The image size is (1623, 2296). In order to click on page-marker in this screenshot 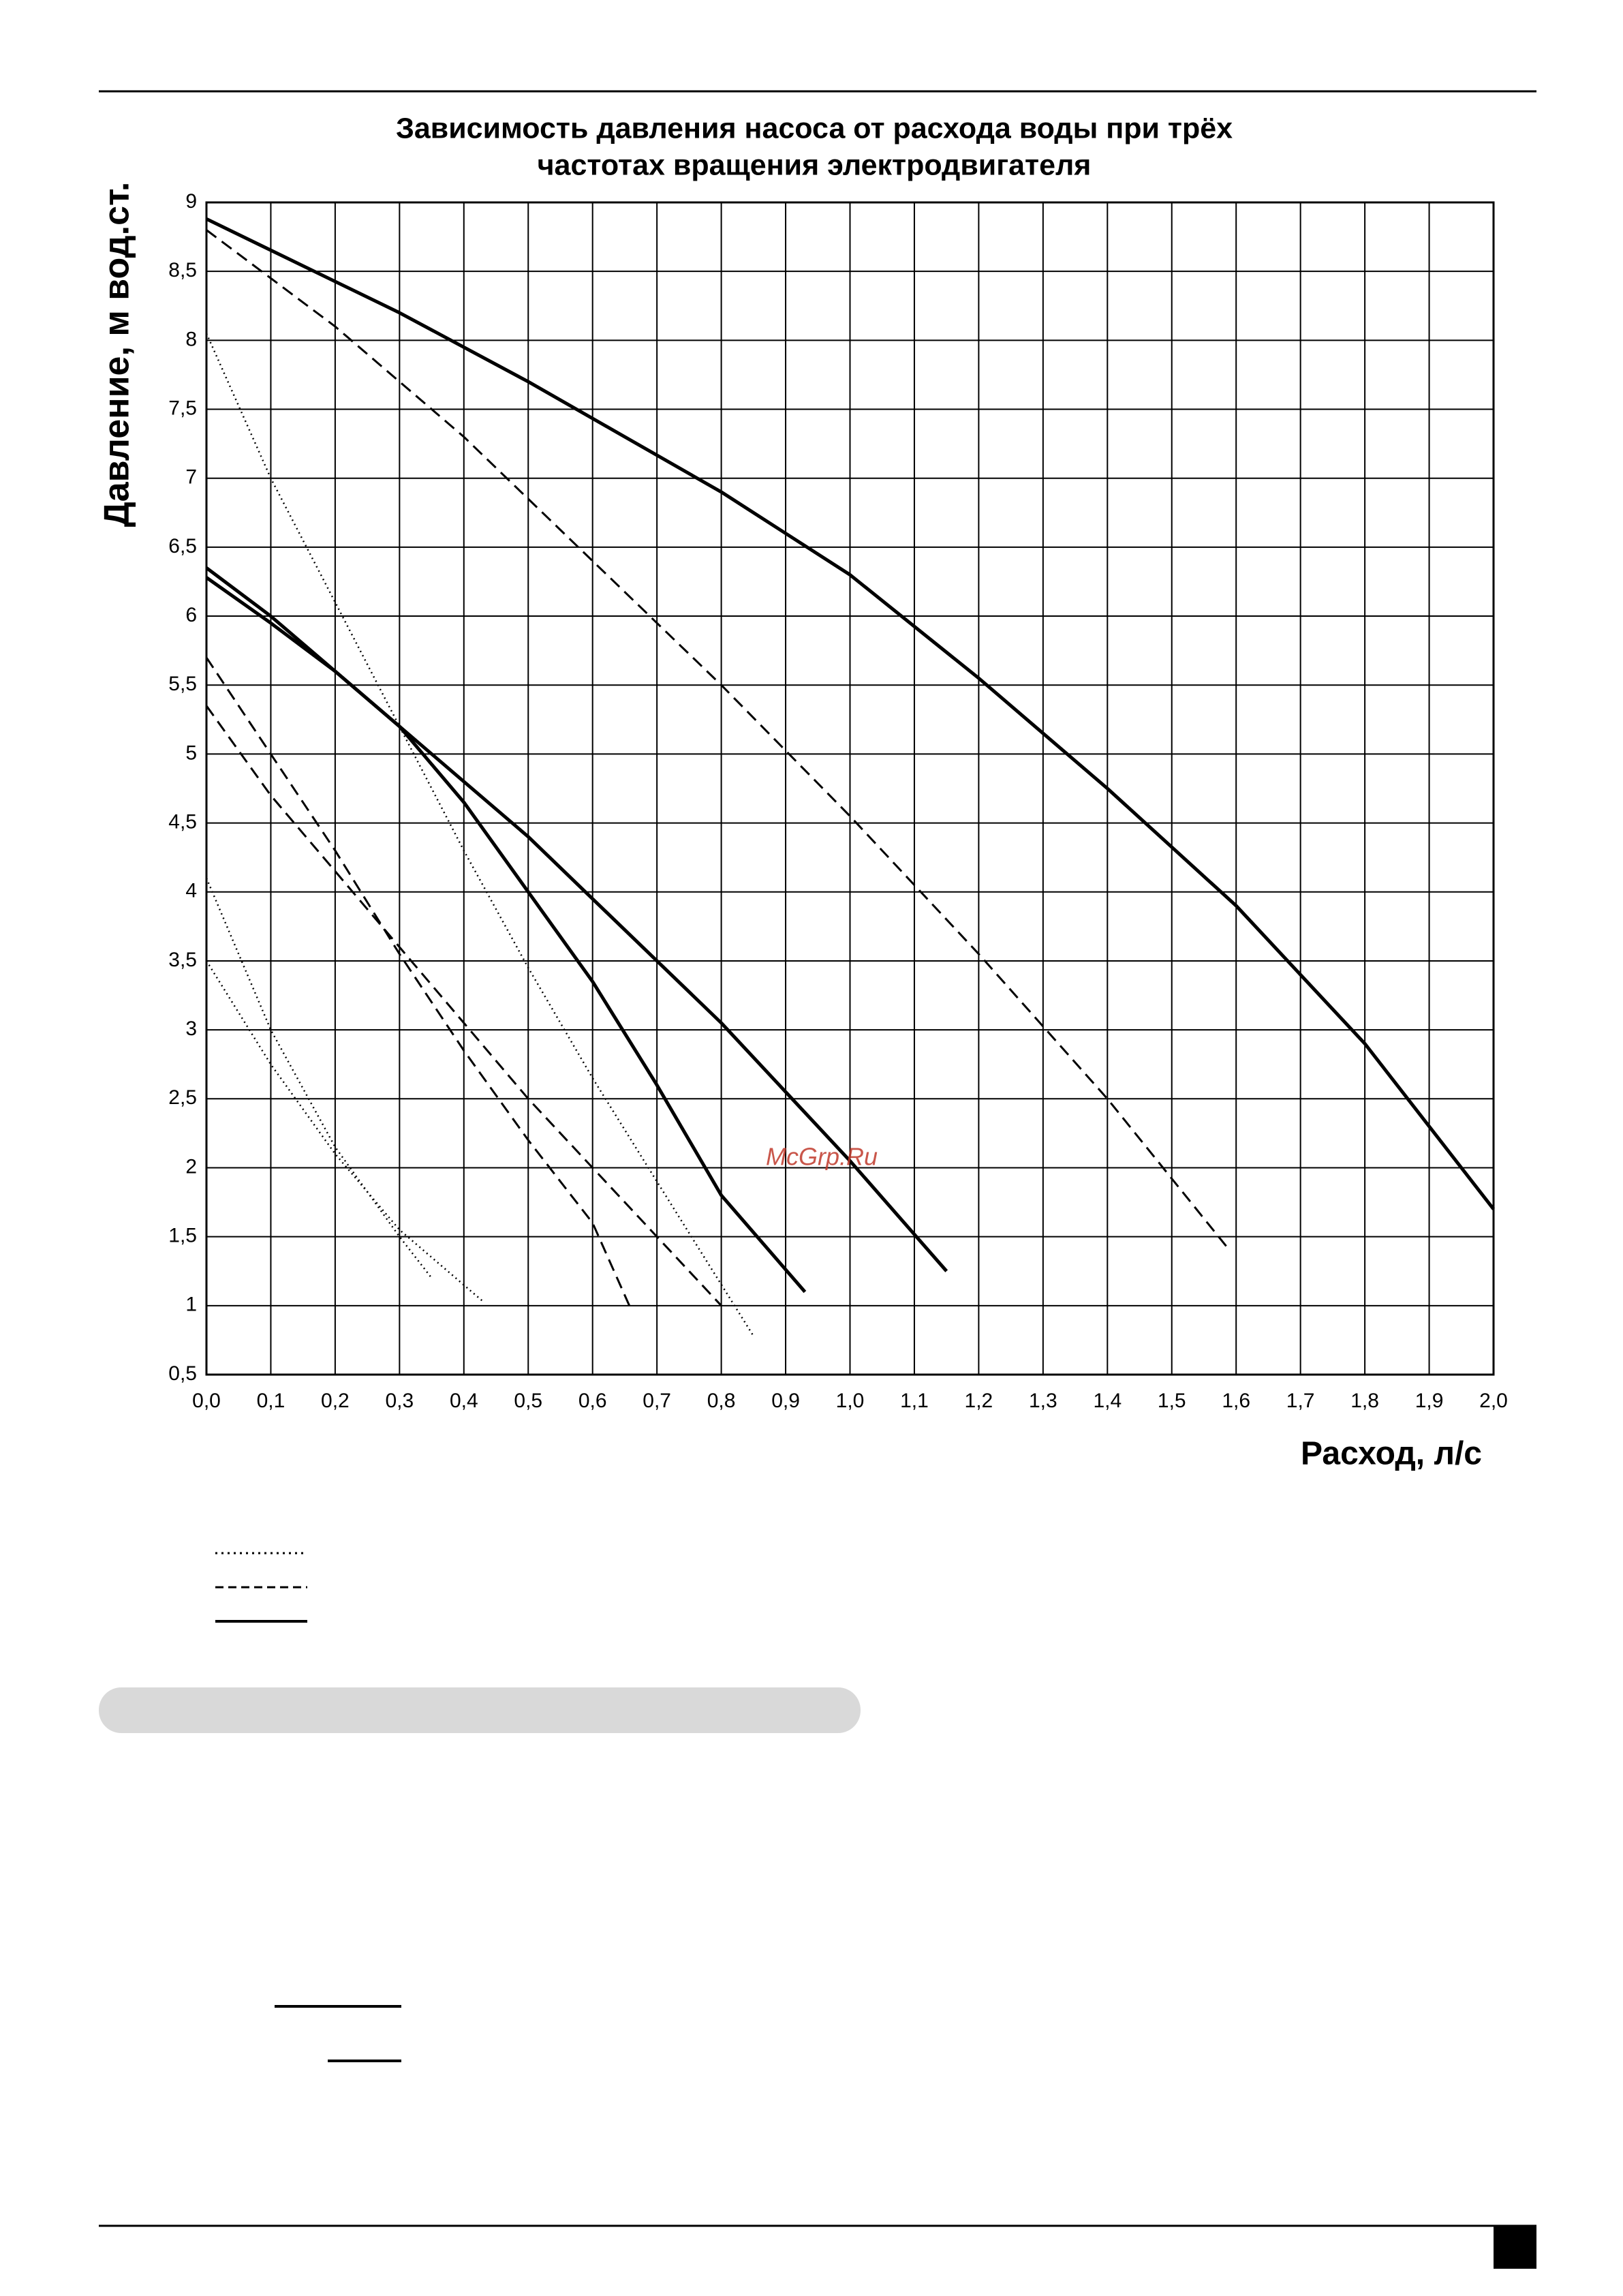, I will do `click(1515, 2247)`.